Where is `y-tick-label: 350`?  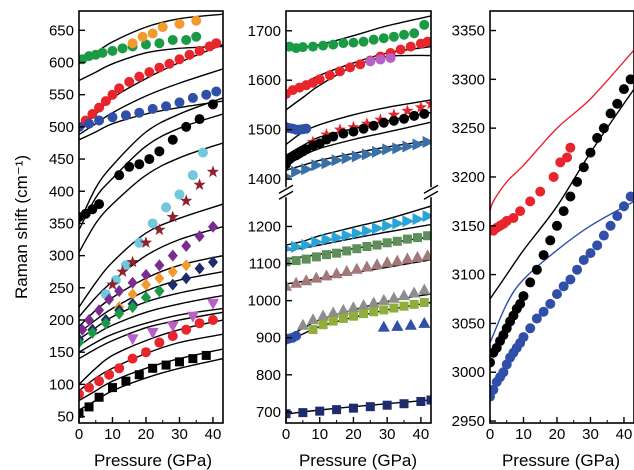 y-tick-label: 350 is located at coordinates (61, 223).